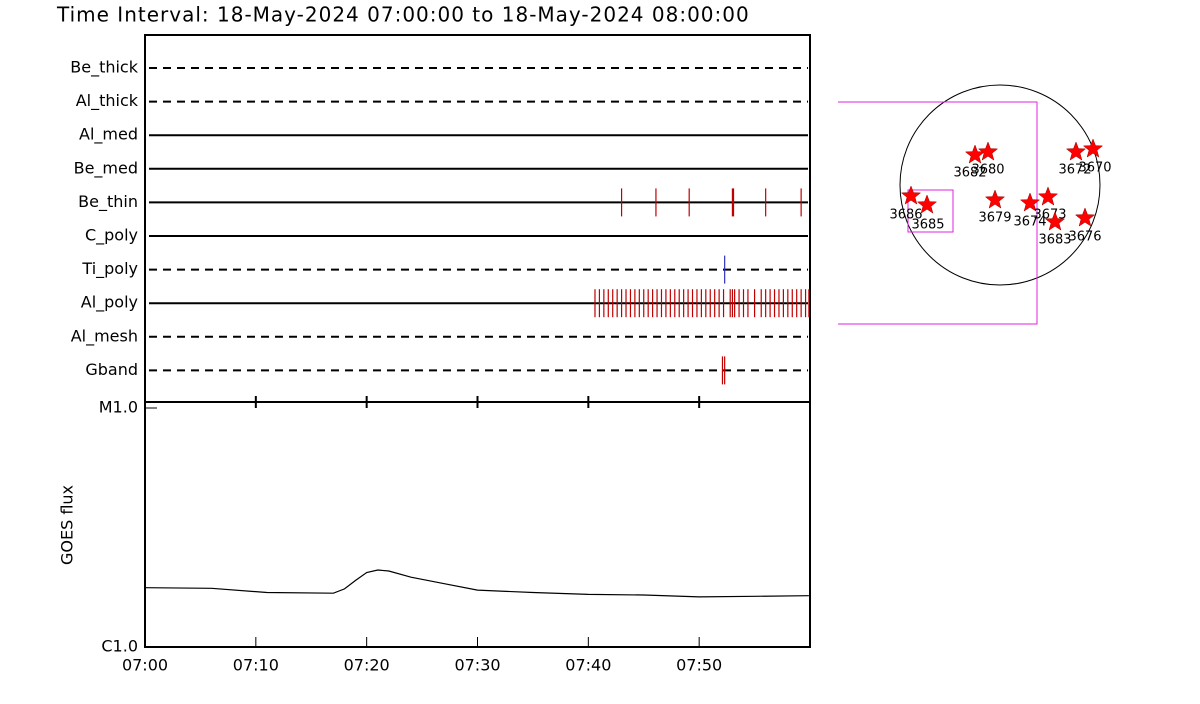  I want to click on region-label: 3686, so click(905, 215).